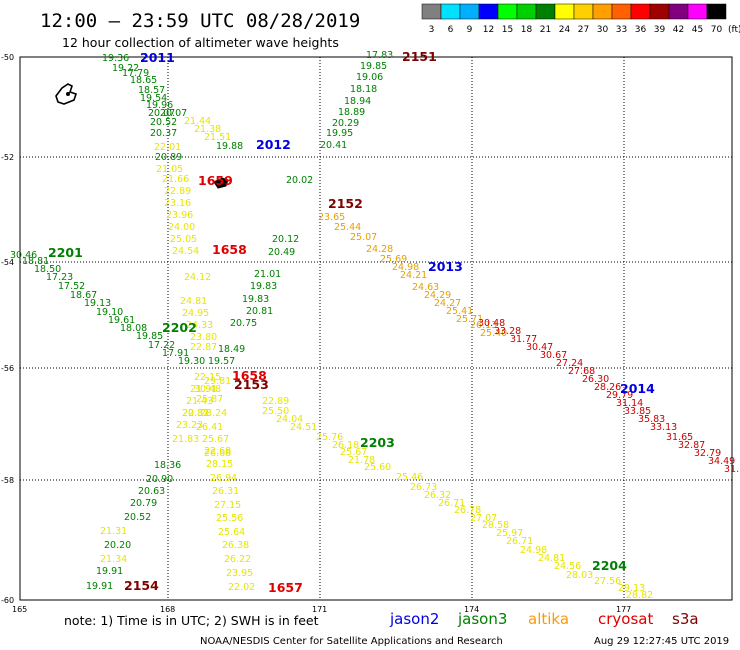 This screenshot has width=740, height=650. I want to click on legend-item-s3a: s3a, so click(685, 619).